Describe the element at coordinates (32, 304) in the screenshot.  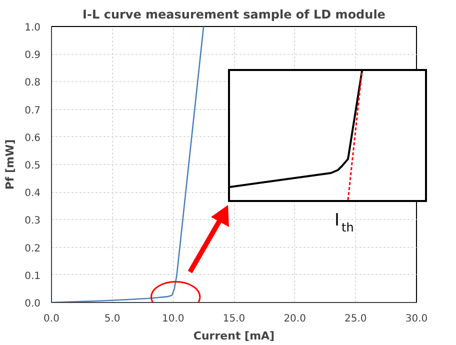
I see `y-tick-label: 0.0` at that location.